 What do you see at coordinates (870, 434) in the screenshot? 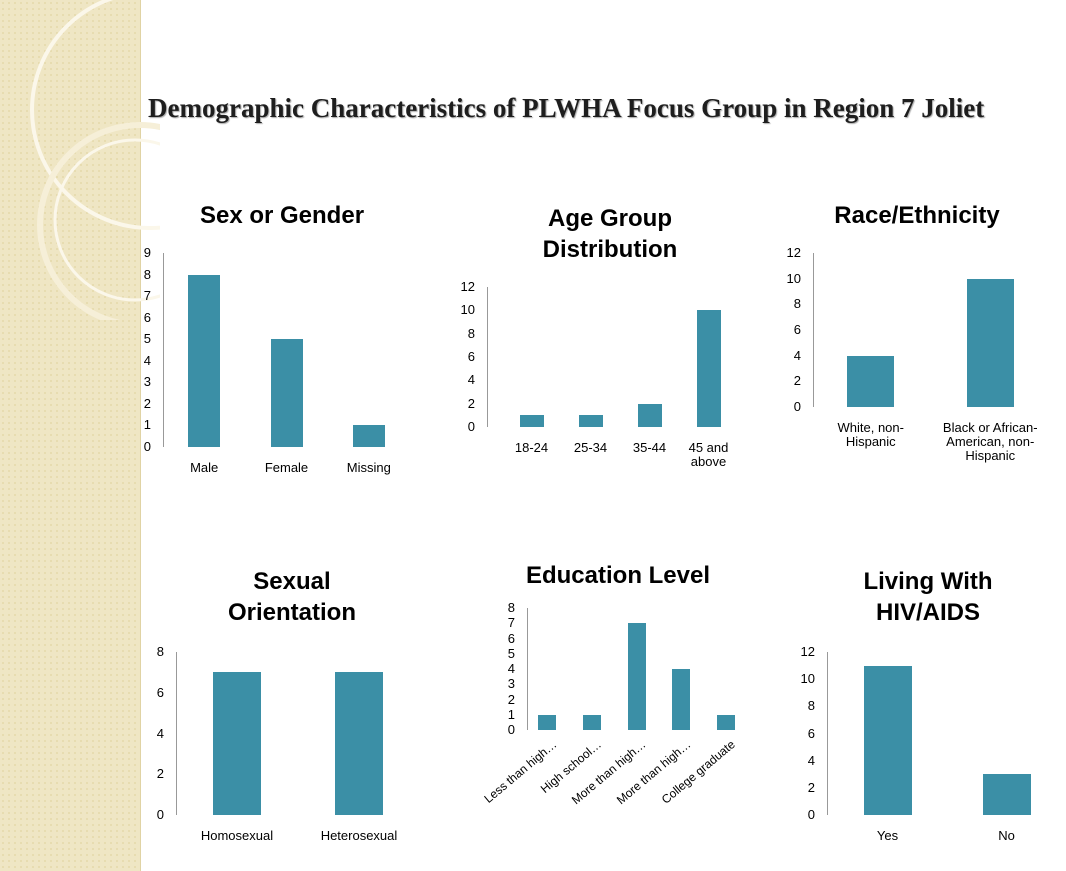
I see `x-tick-label: White, non-Hispanic` at bounding box center [870, 434].